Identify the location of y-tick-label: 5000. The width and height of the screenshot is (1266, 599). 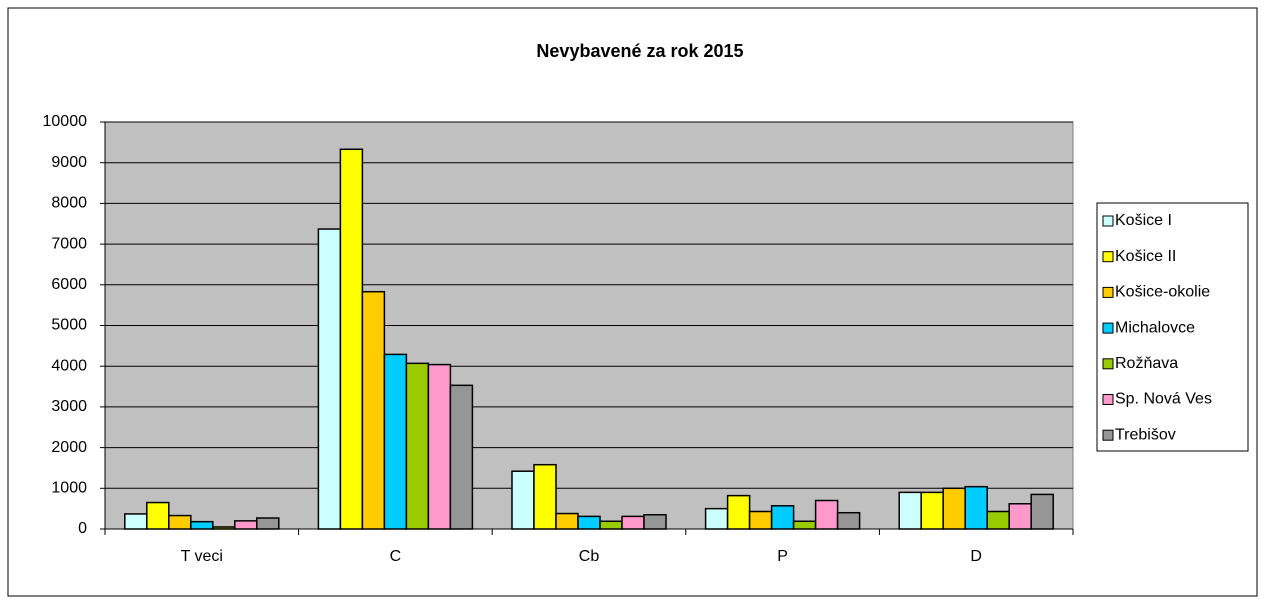
(69, 325).